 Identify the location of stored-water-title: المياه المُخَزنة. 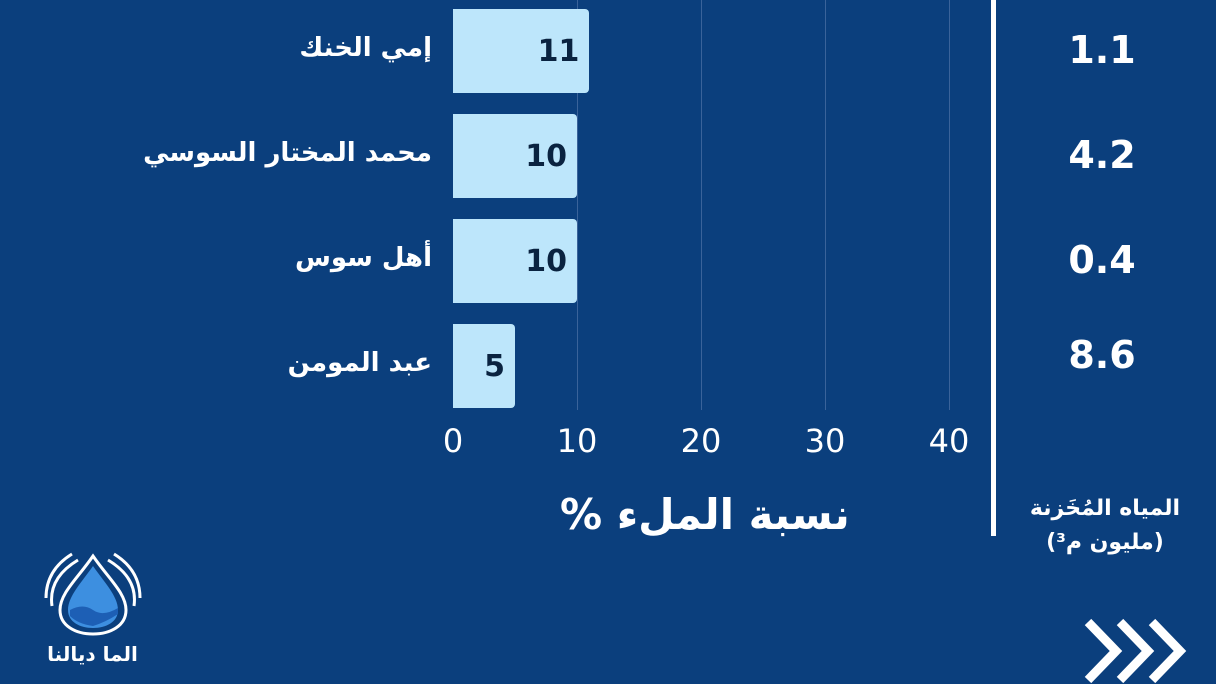
(1105, 508).